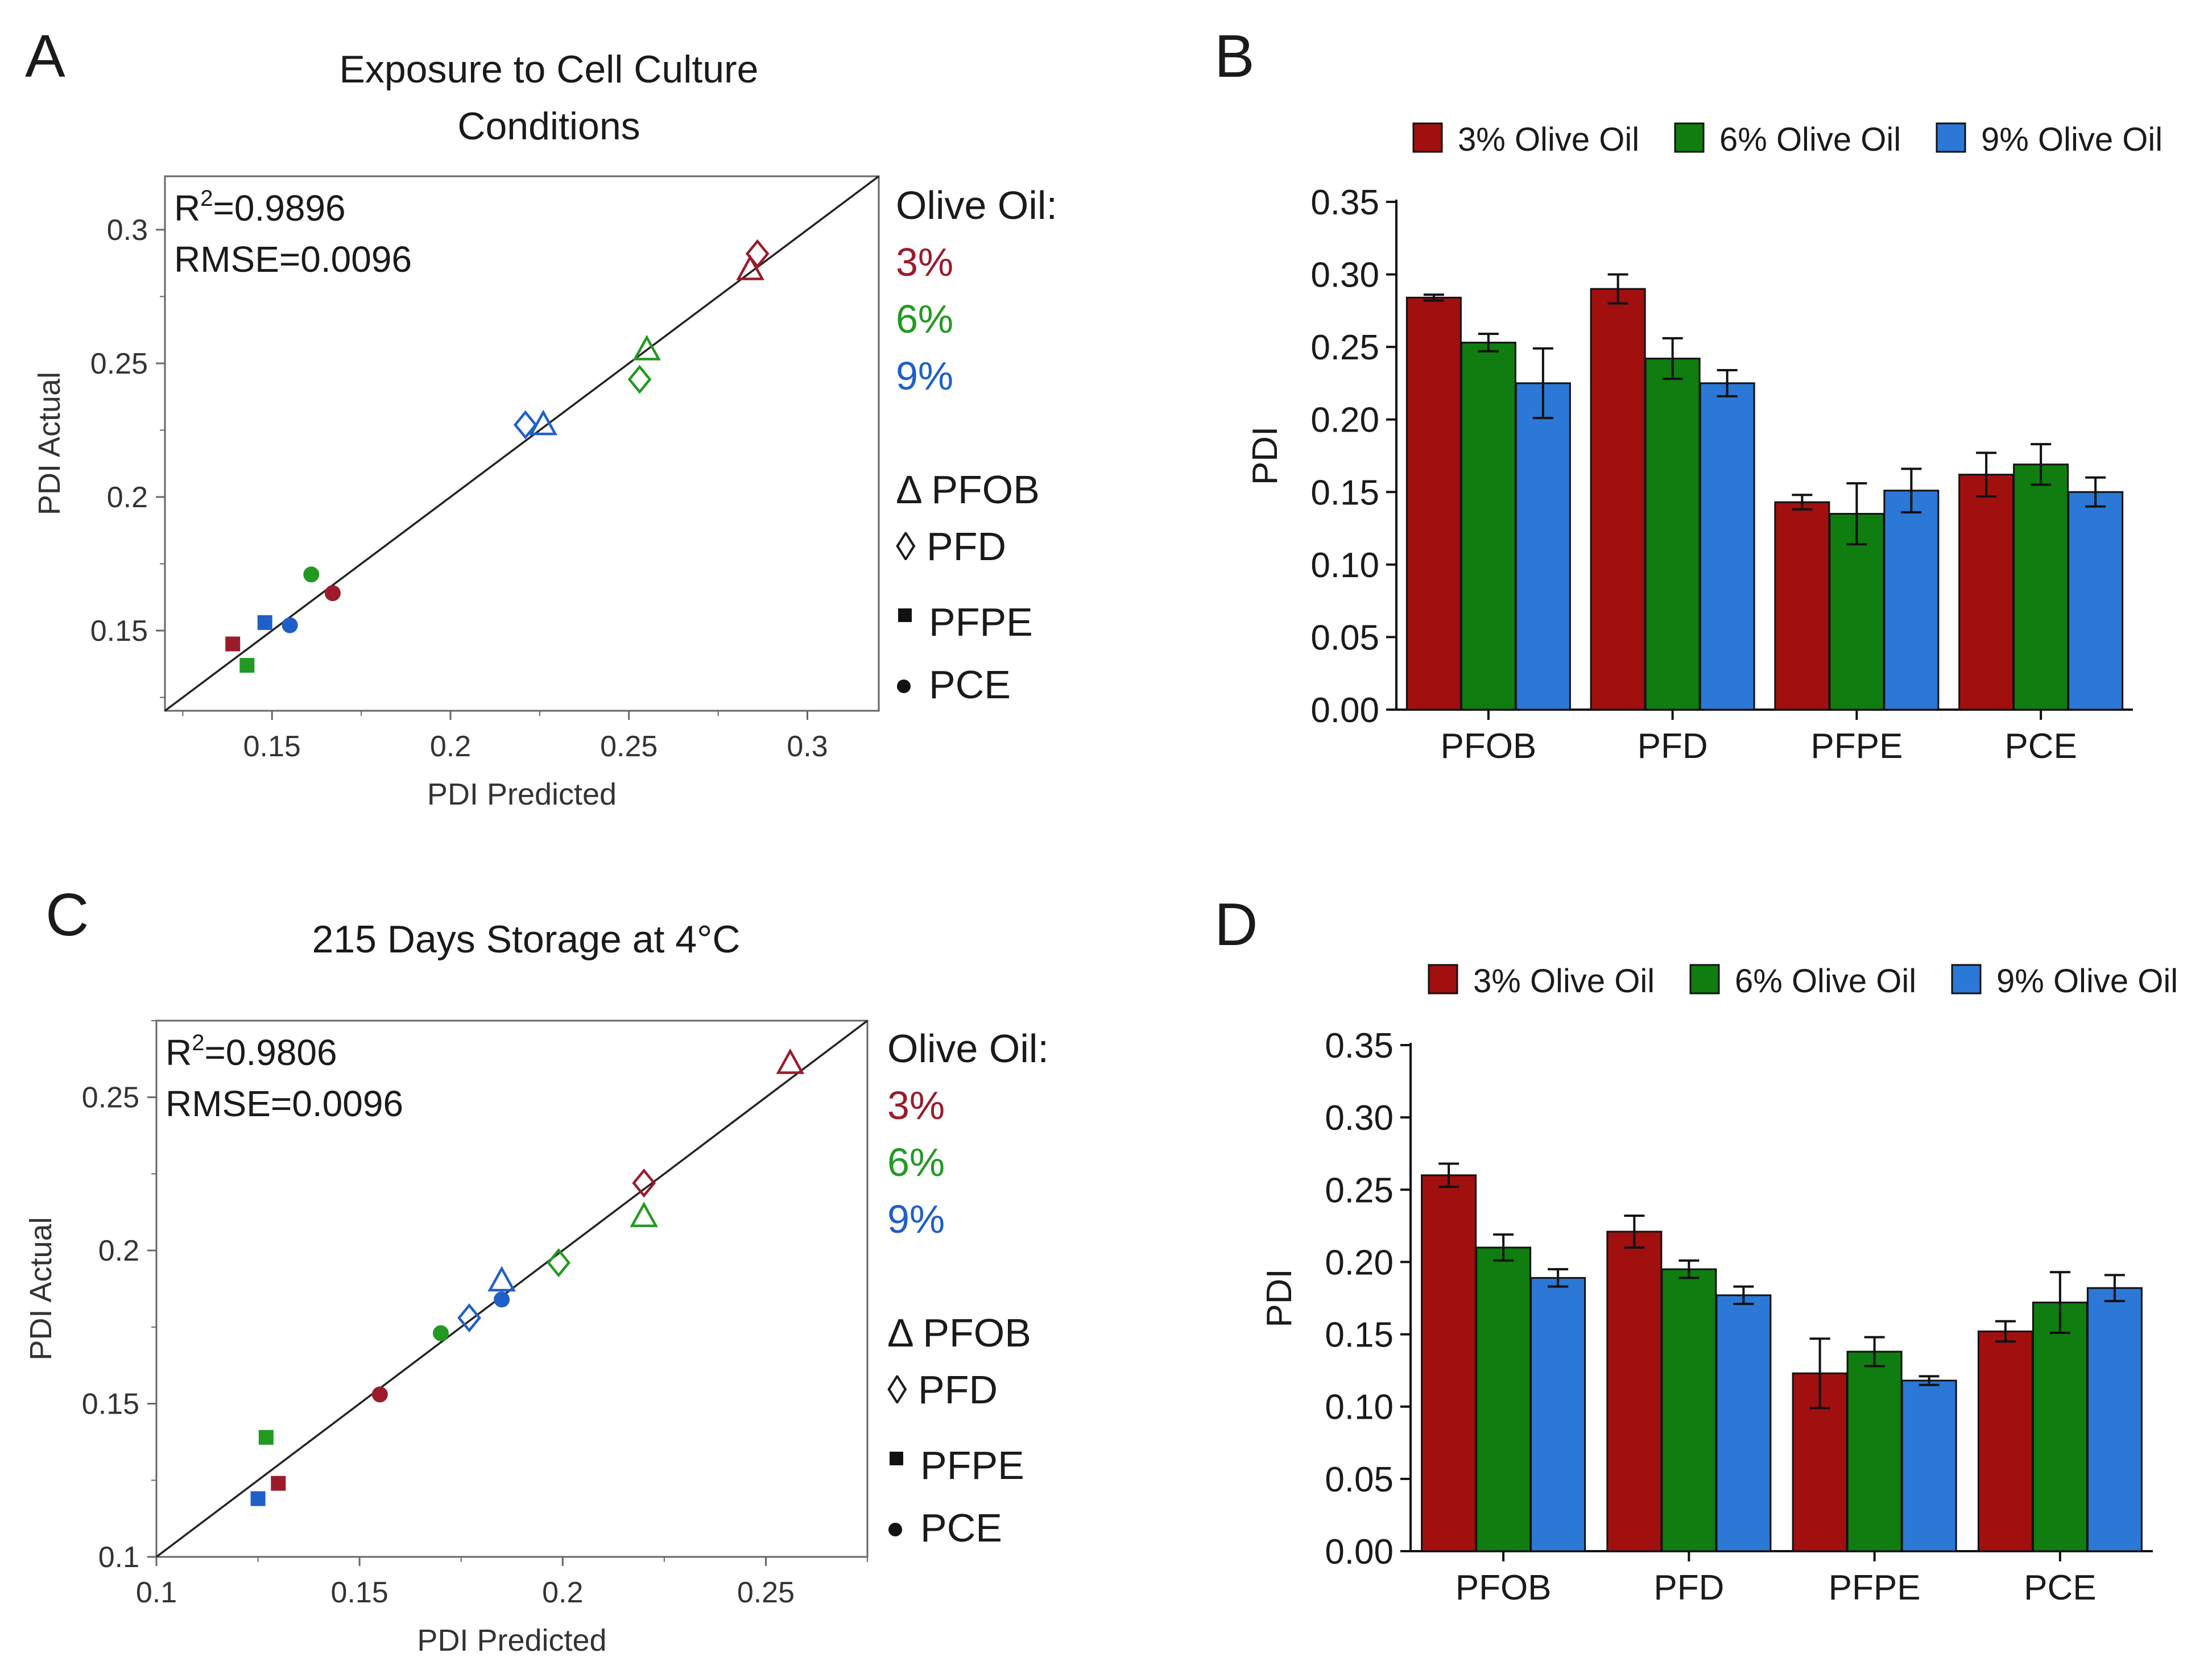 The width and height of the screenshot is (2212, 1674). Describe the element at coordinates (1344, 420) in the screenshot. I see `y-tick-label: 0.20` at that location.